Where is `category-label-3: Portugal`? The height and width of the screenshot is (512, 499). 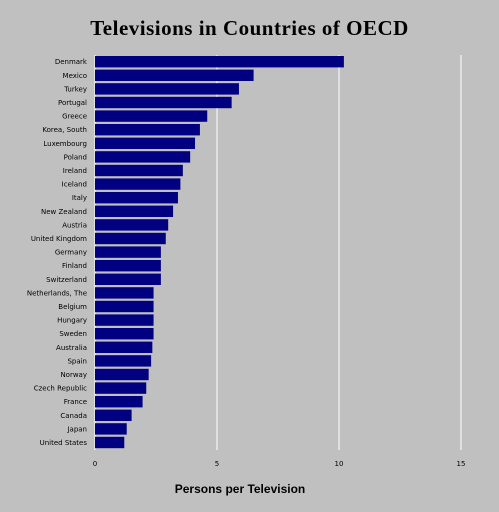 category-label-3: Portugal is located at coordinates (72, 103).